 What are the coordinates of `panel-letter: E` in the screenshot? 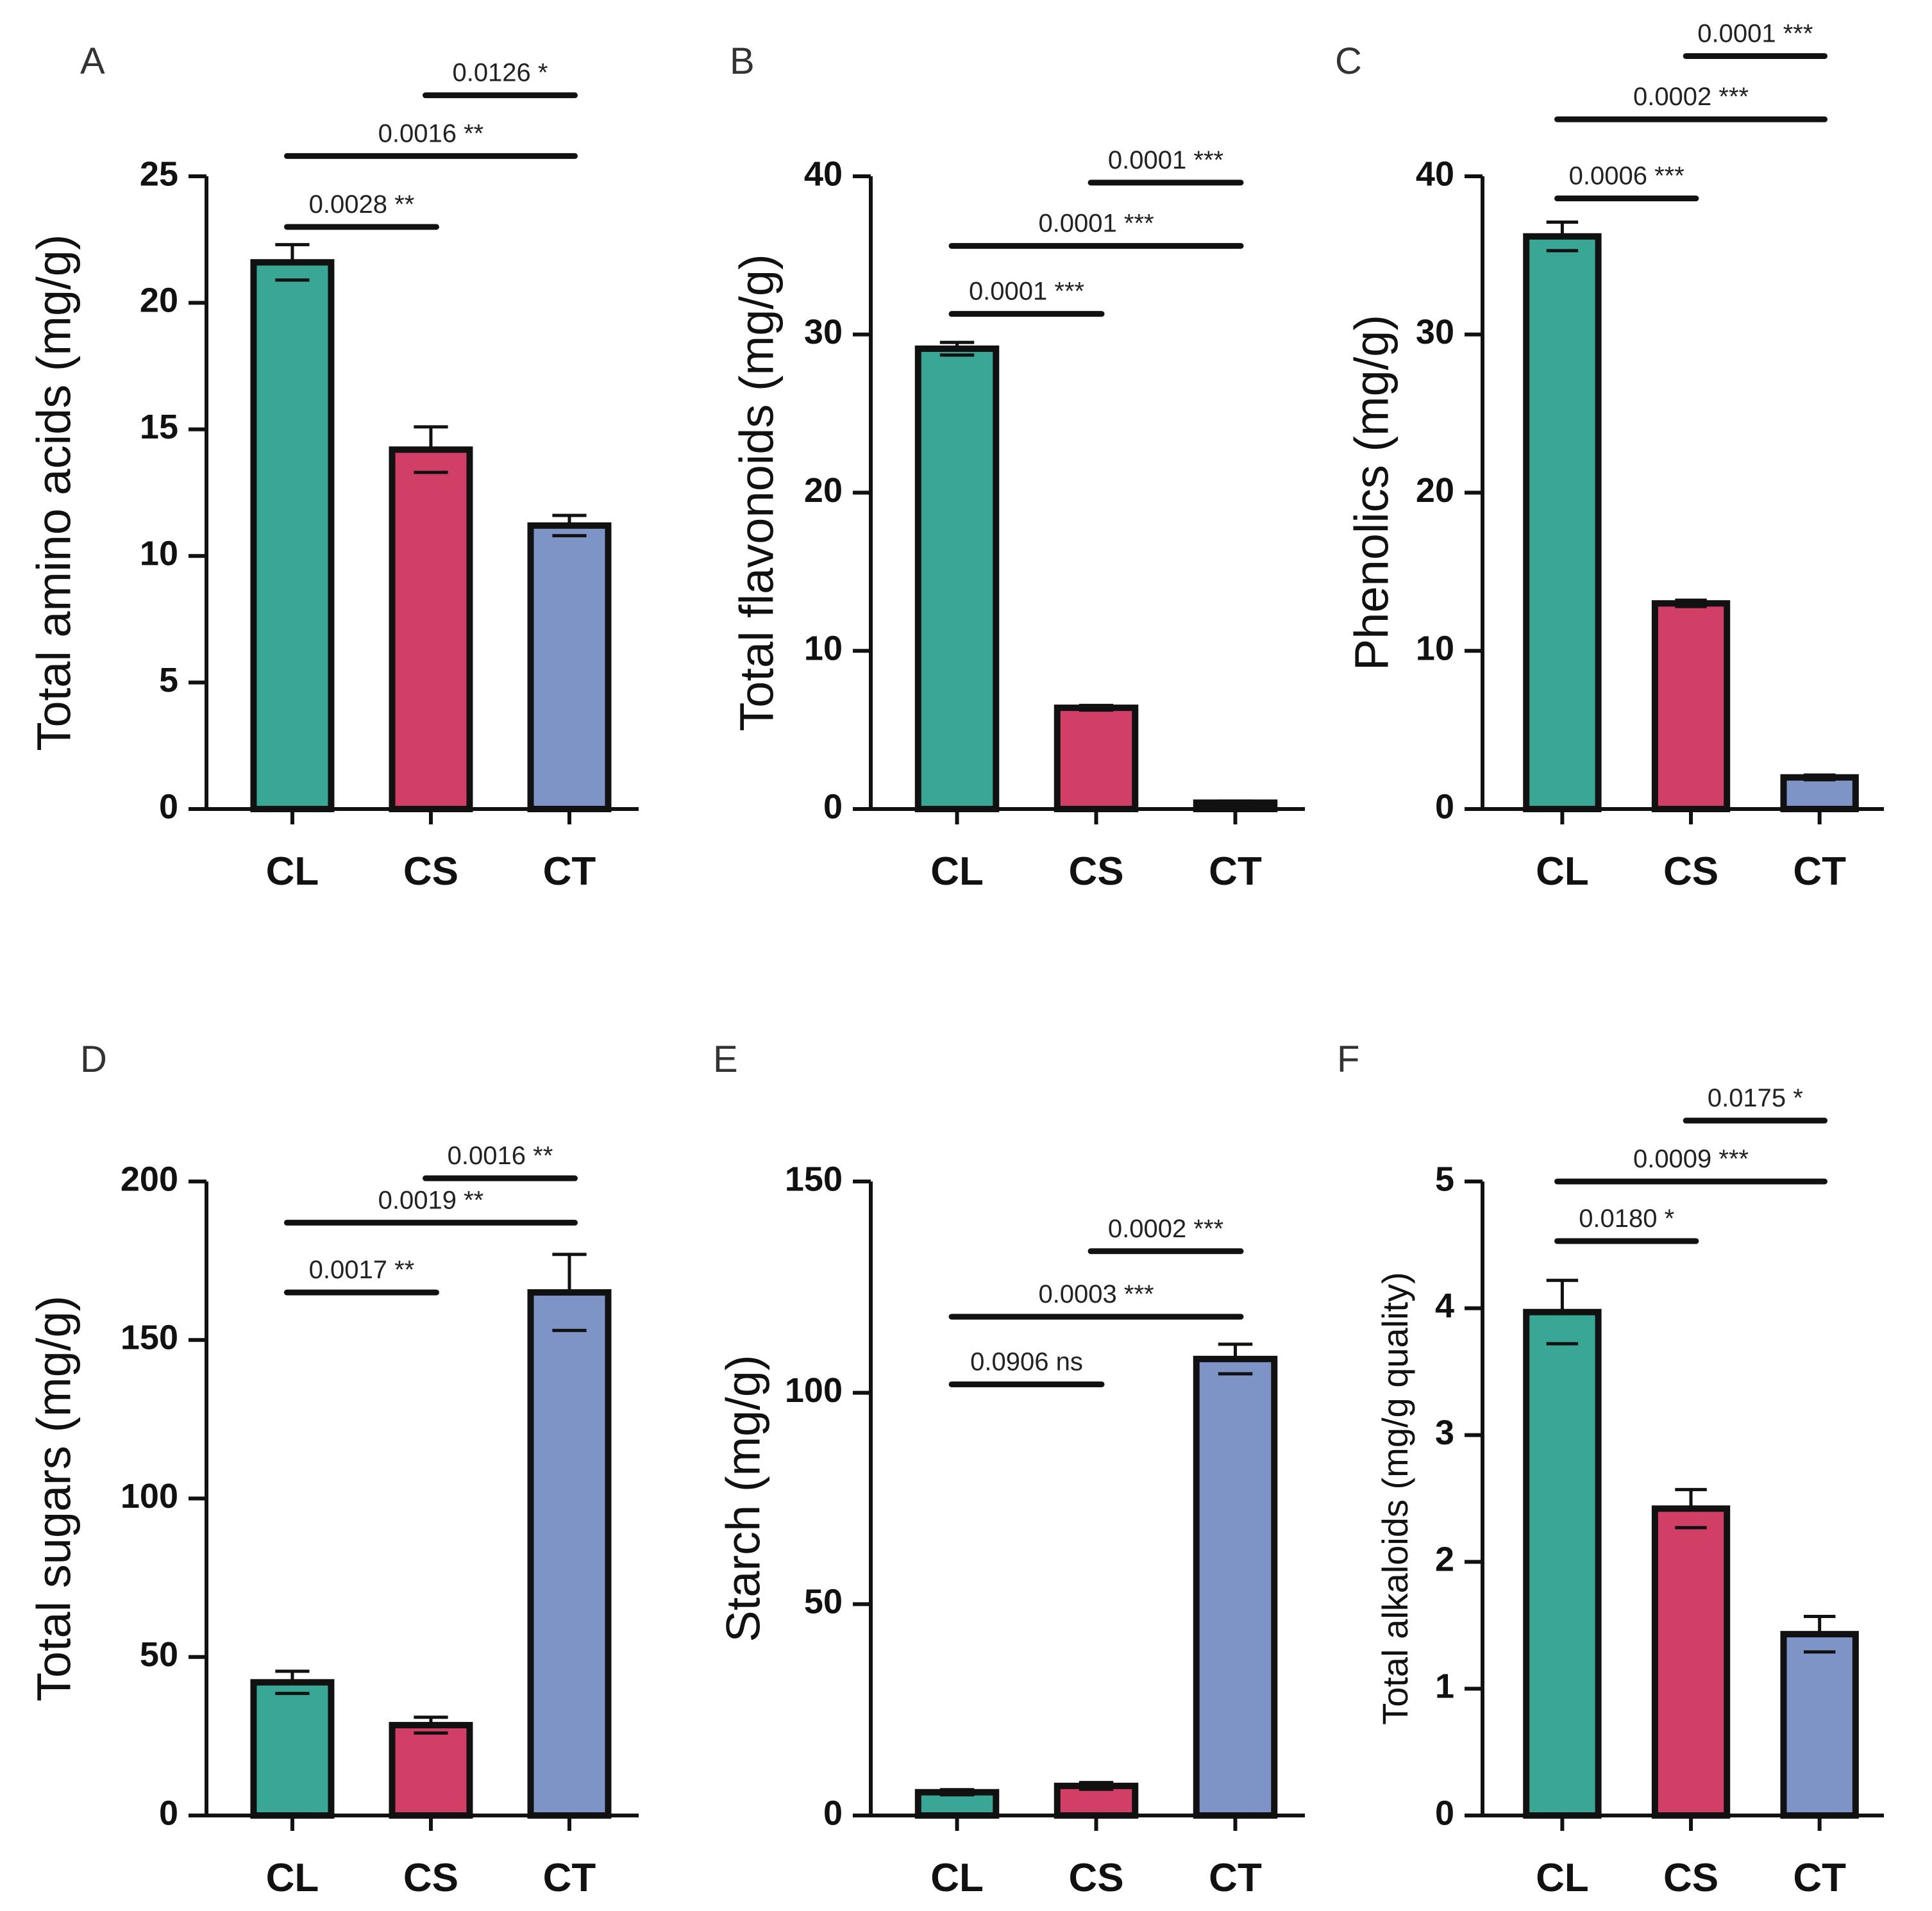 It's located at (725, 1059).